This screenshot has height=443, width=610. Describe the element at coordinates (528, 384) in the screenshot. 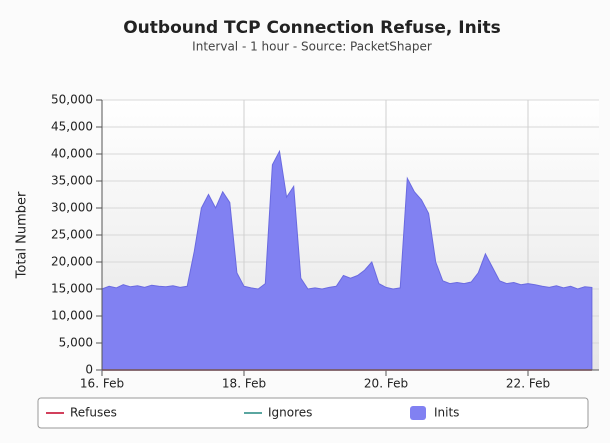

I see `x-tick-label: 22. Feb` at that location.